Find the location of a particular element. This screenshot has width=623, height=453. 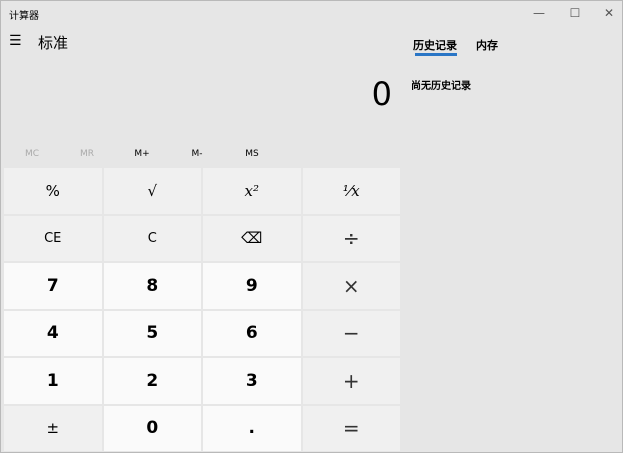

clear-button: C is located at coordinates (152, 238).